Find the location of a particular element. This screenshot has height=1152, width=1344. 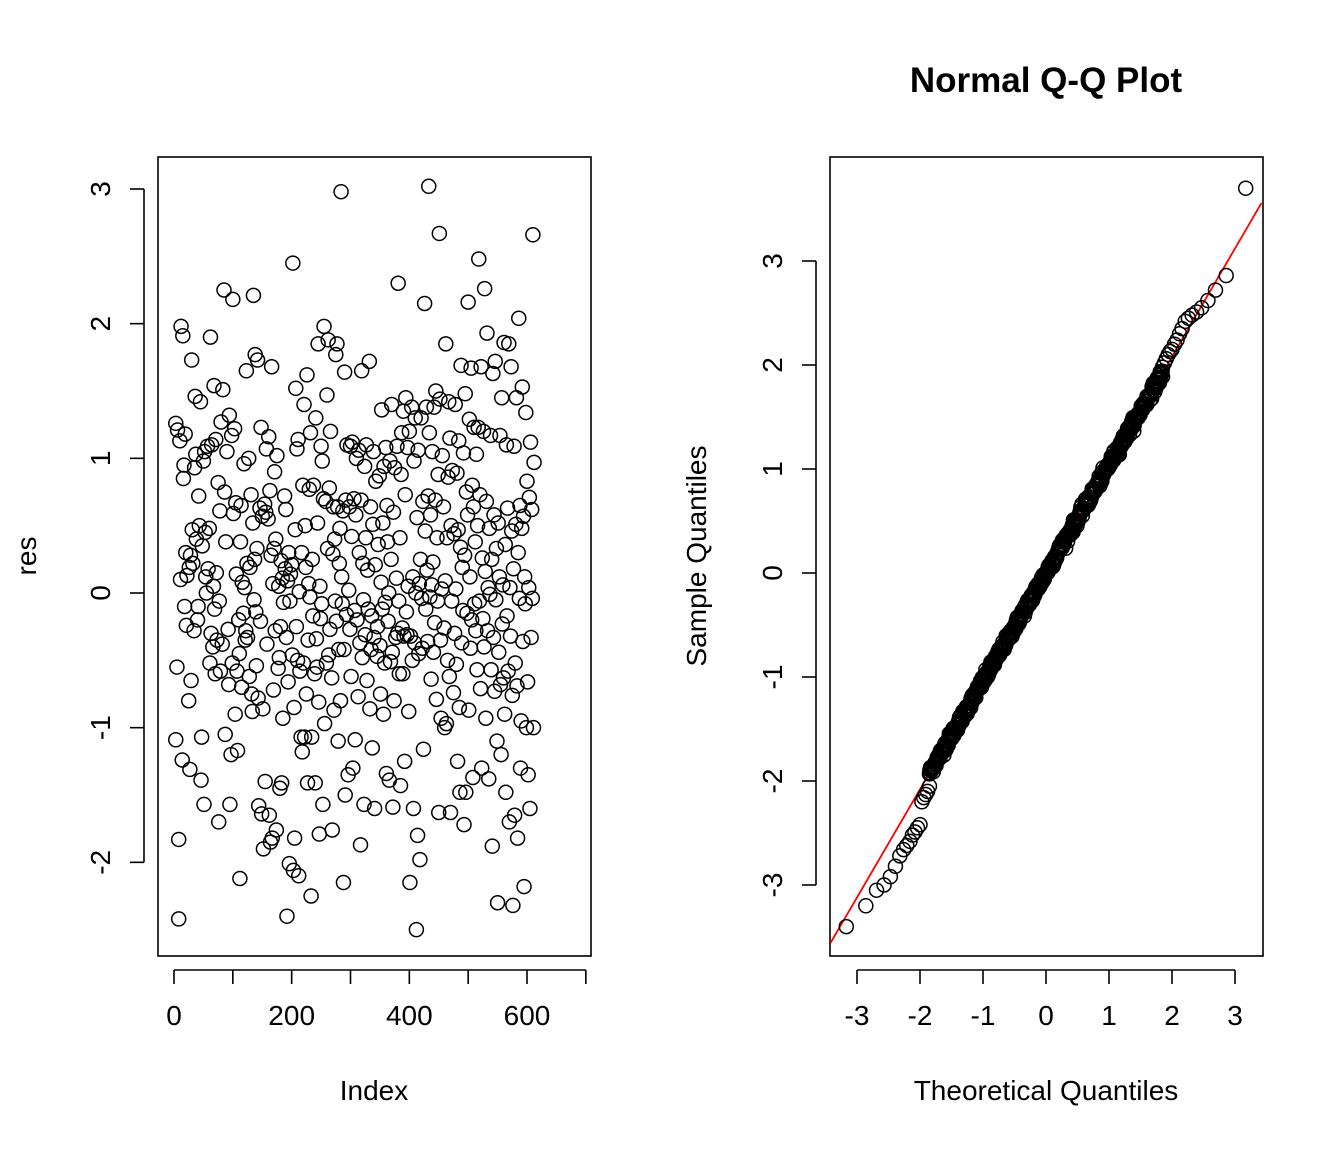

x-tick-label-right: 1 is located at coordinates (1109, 1015).